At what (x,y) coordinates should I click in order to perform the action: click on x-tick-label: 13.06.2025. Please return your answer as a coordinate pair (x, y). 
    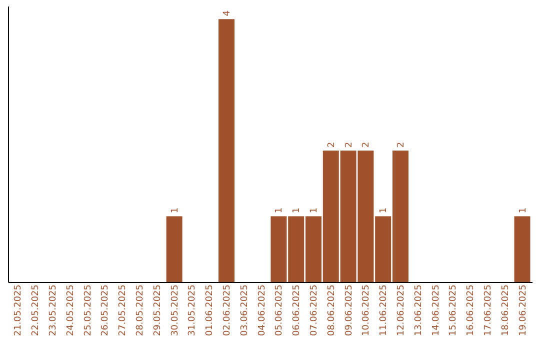
    Looking at the image, I should click on (419, 310).